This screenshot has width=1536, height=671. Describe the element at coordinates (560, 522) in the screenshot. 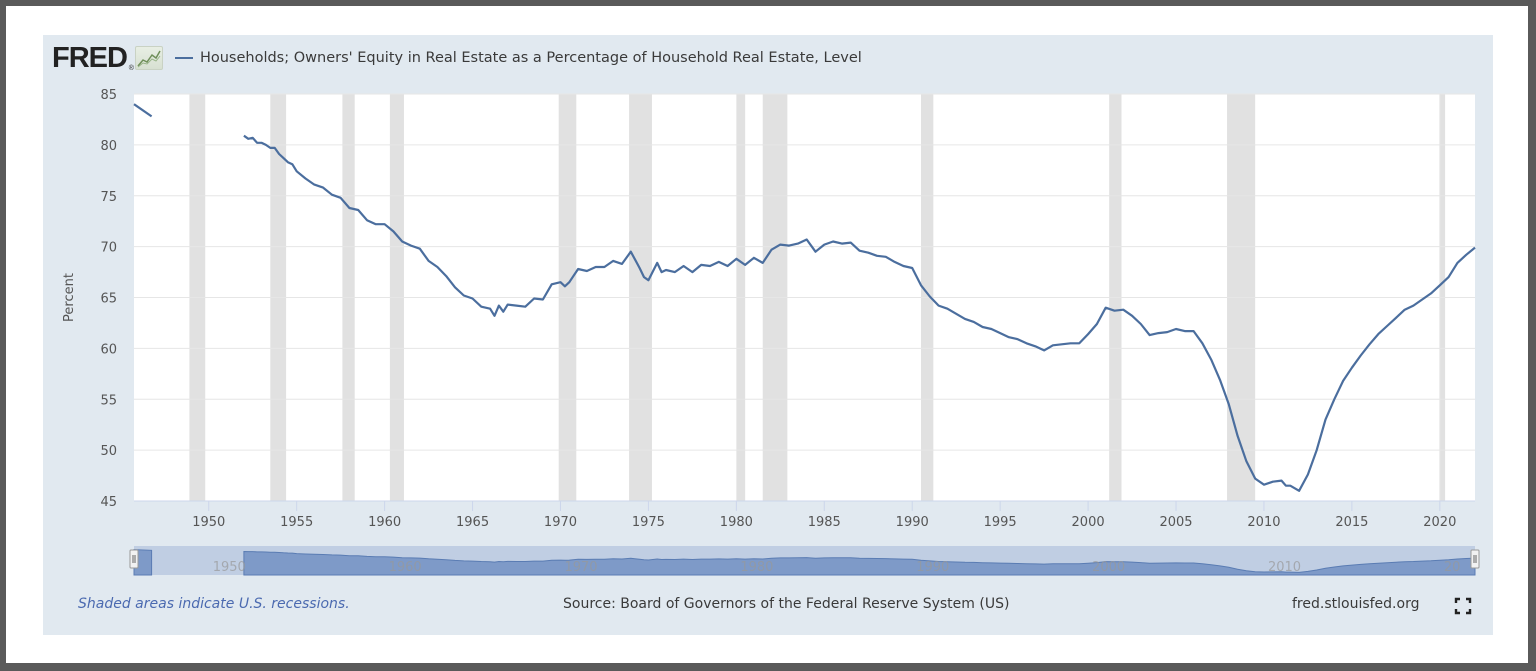

I see `x-tick-label: 1970` at that location.